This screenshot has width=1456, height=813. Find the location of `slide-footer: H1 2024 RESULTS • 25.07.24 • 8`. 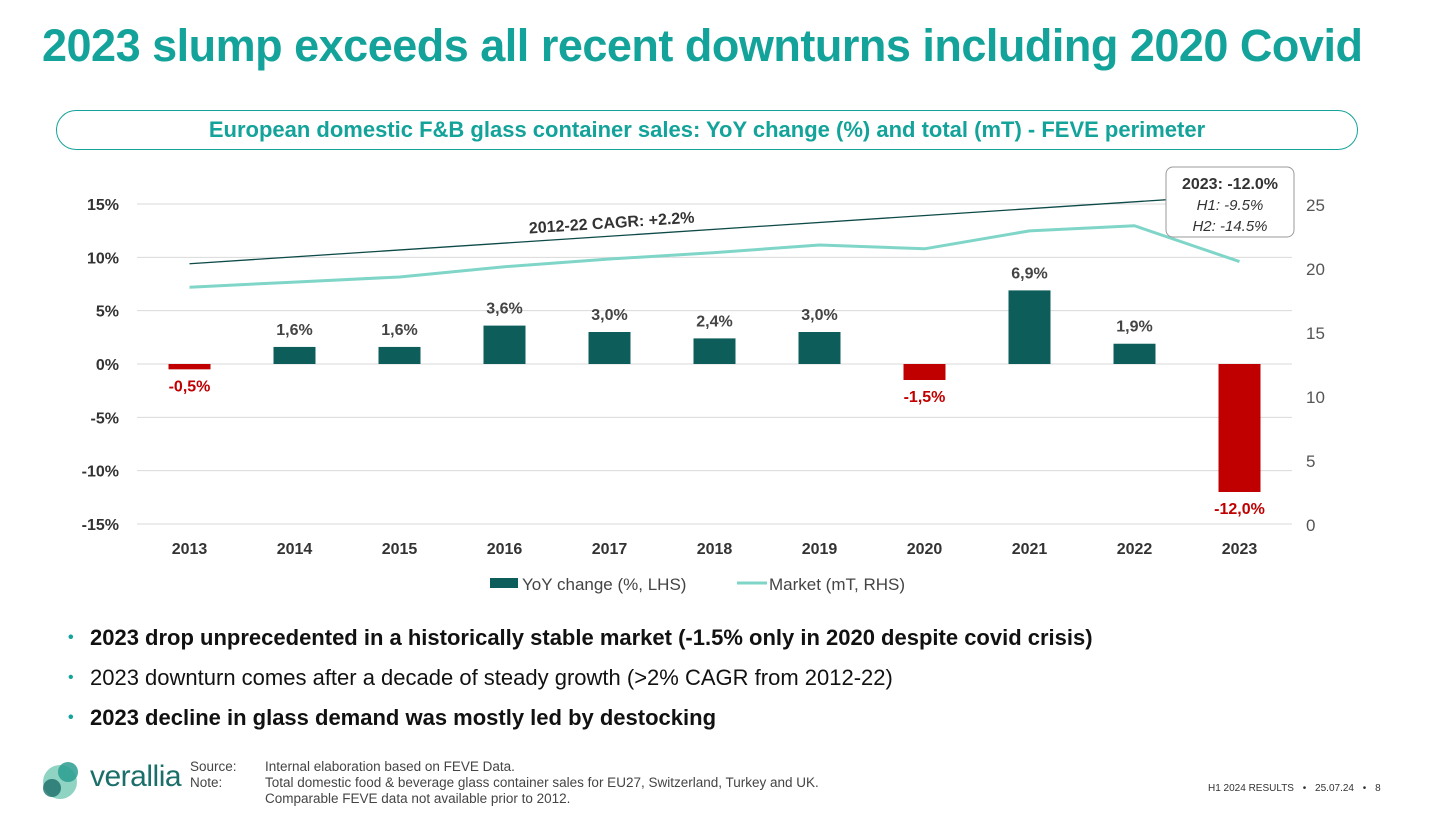

slide-footer: H1 2024 RESULTS • 25.07.24 • 8 is located at coordinates (1297, 788).